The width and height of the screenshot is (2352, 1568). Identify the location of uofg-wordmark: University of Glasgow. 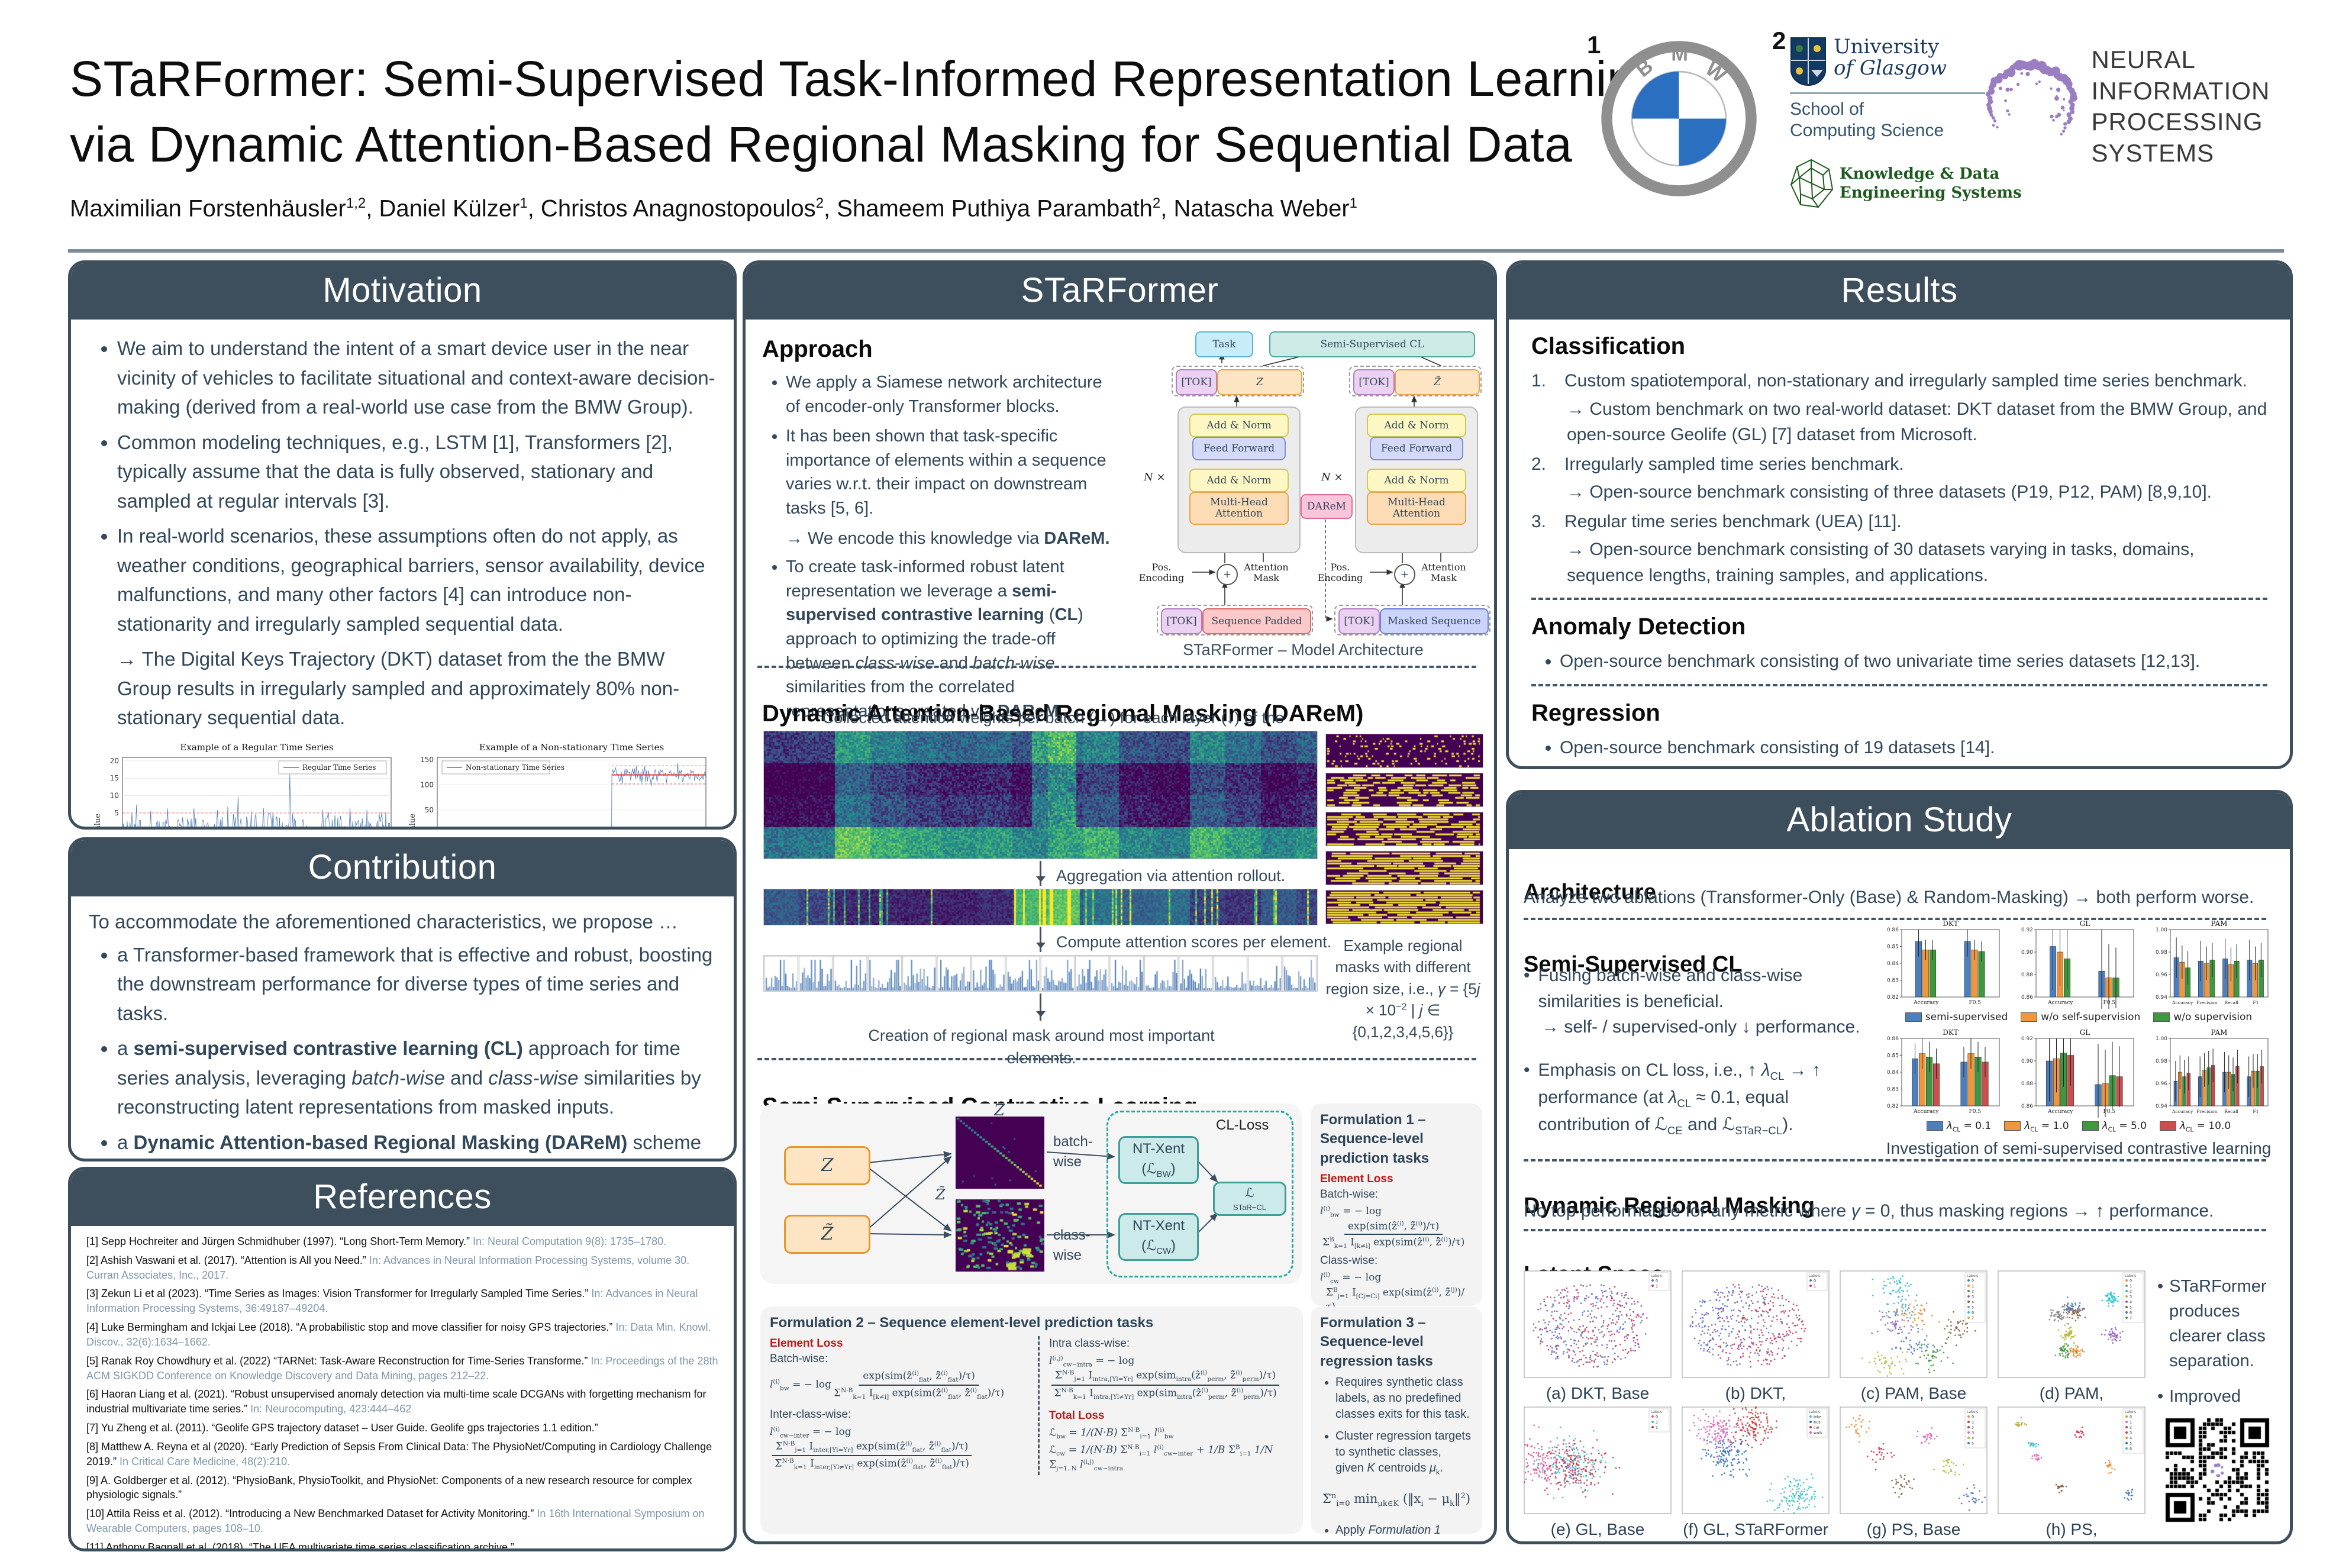
(1890, 58).